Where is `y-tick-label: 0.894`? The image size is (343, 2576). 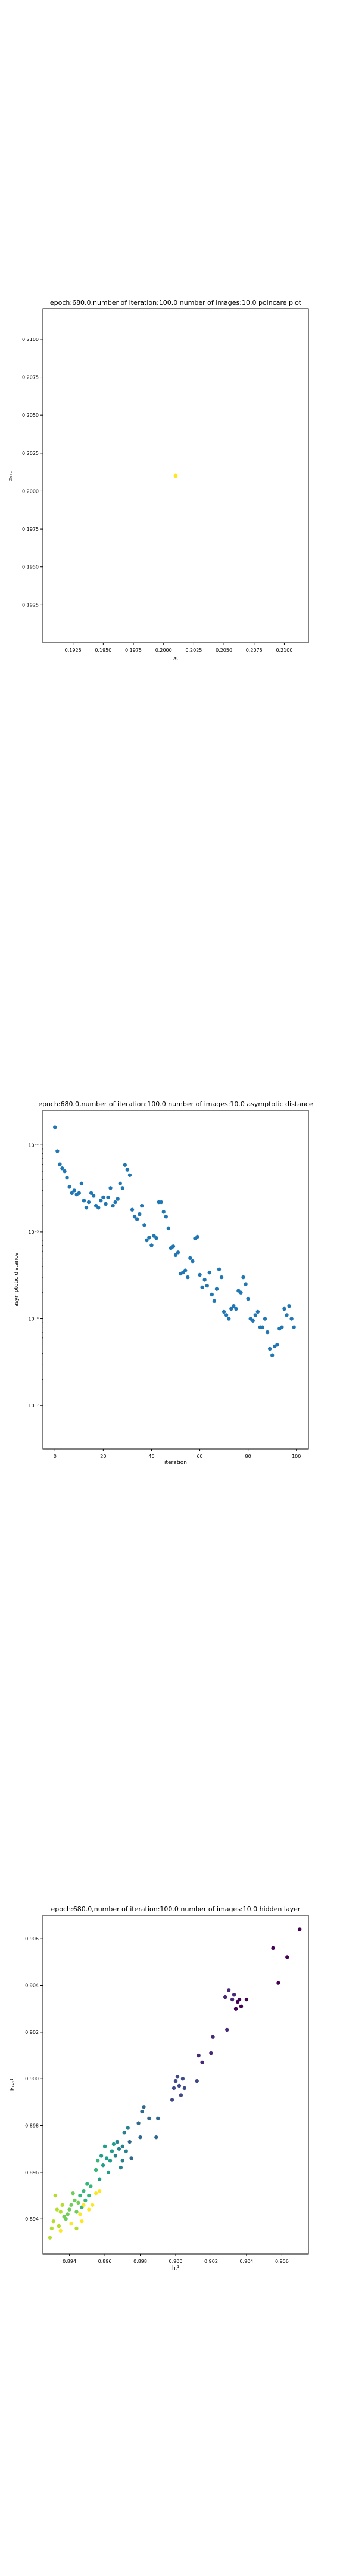 y-tick-label: 0.894 is located at coordinates (32, 2219).